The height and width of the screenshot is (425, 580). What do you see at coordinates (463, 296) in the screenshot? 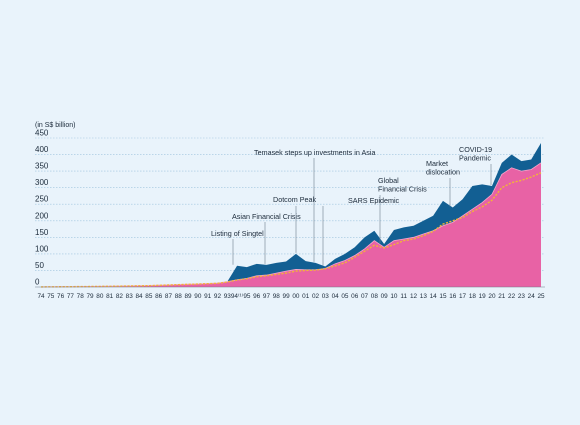
I see `x-tick-label: 17` at bounding box center [463, 296].